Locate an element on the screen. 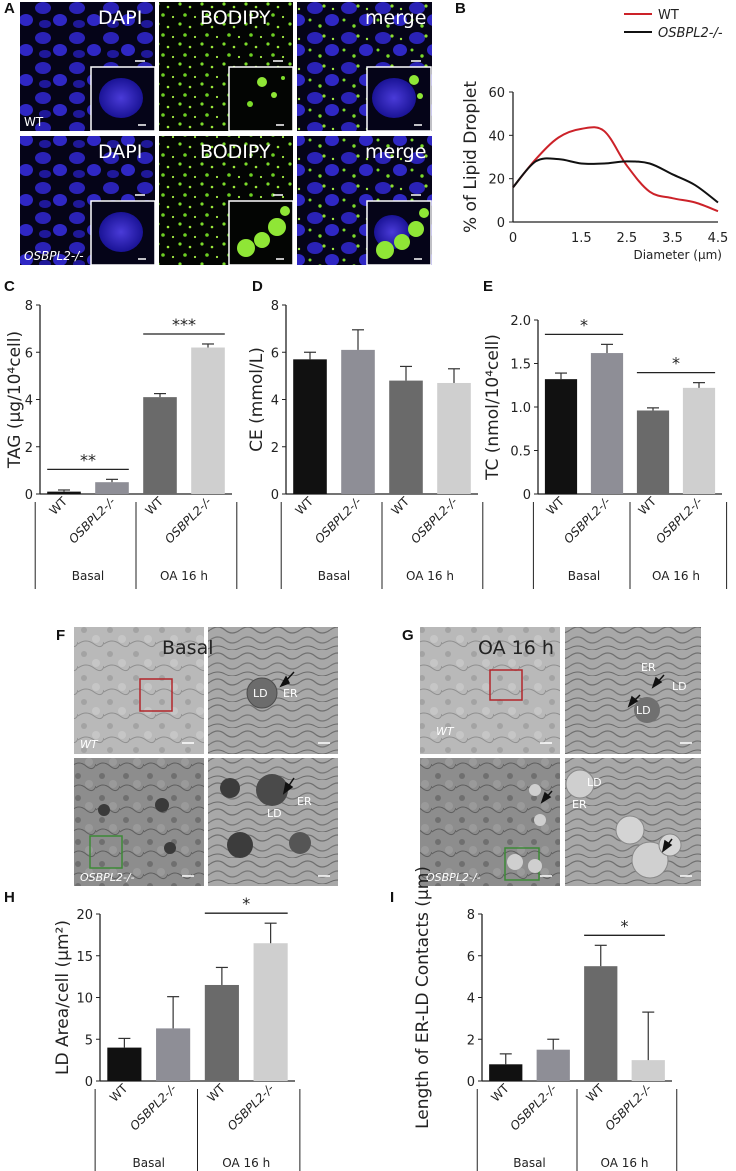  panel-letter-d: D is located at coordinates (257, 286).